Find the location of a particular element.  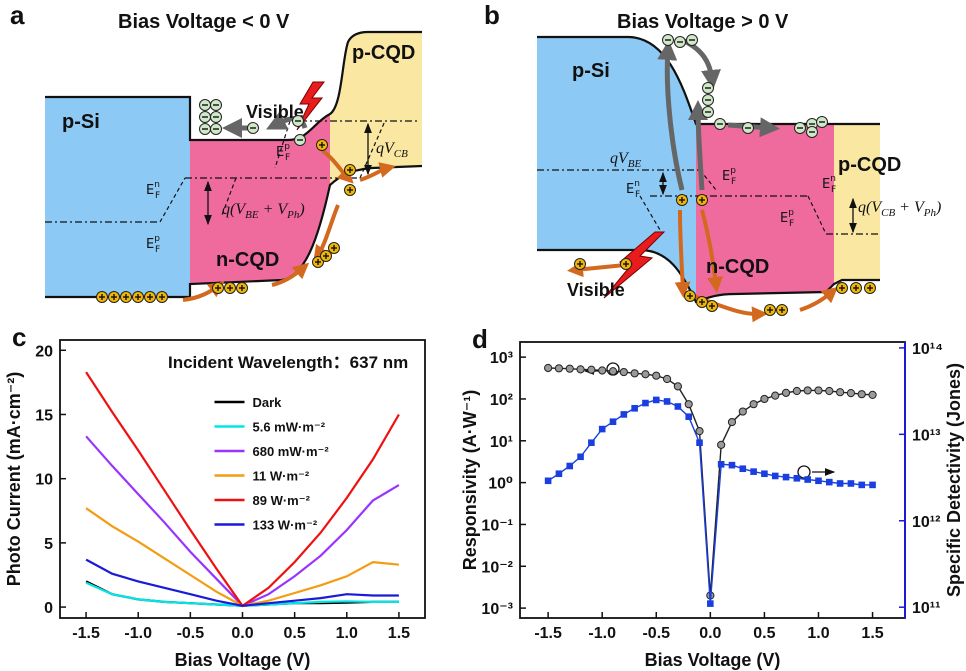

series-line is located at coordinates (242, 582).